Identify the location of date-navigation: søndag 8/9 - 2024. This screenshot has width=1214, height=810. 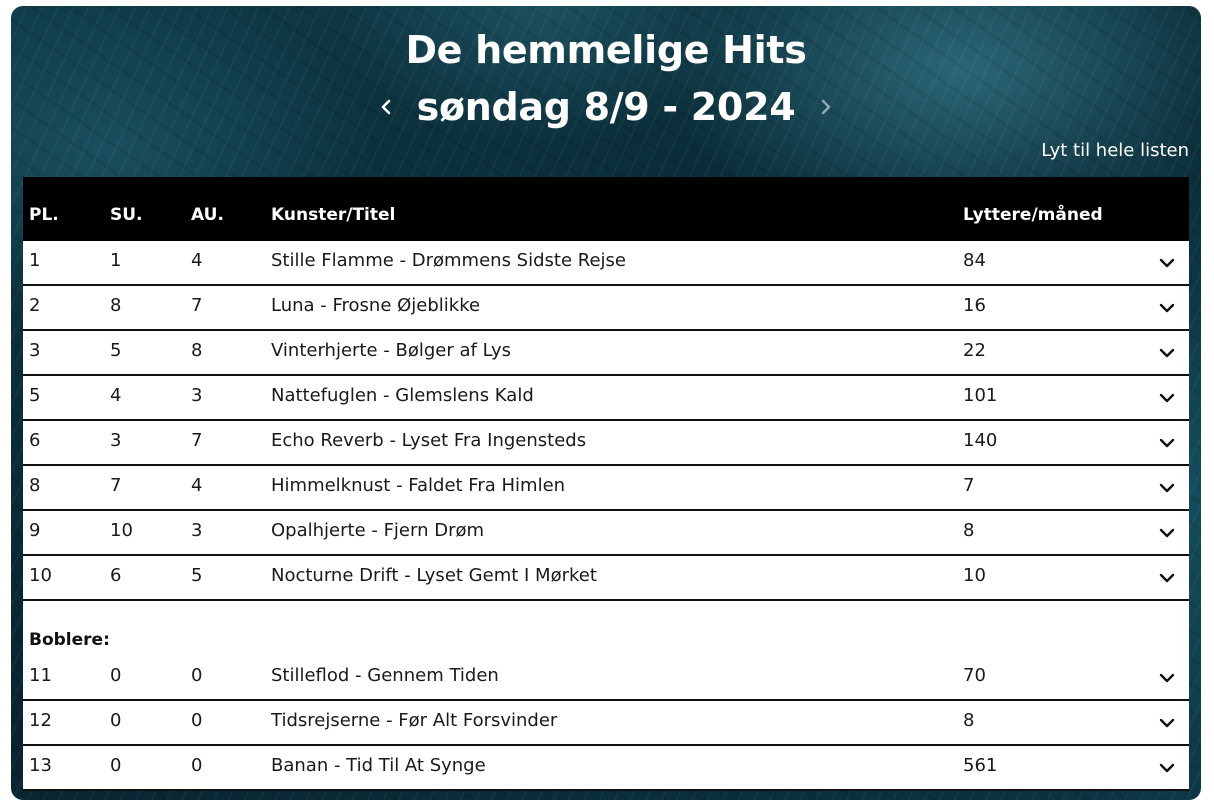
(606, 107).